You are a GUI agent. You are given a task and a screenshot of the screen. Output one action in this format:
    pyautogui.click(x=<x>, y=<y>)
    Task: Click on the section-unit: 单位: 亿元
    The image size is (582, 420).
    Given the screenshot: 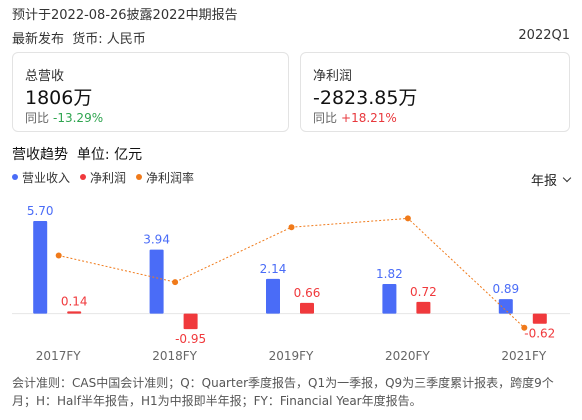 What is the action you would take?
    pyautogui.click(x=109, y=155)
    